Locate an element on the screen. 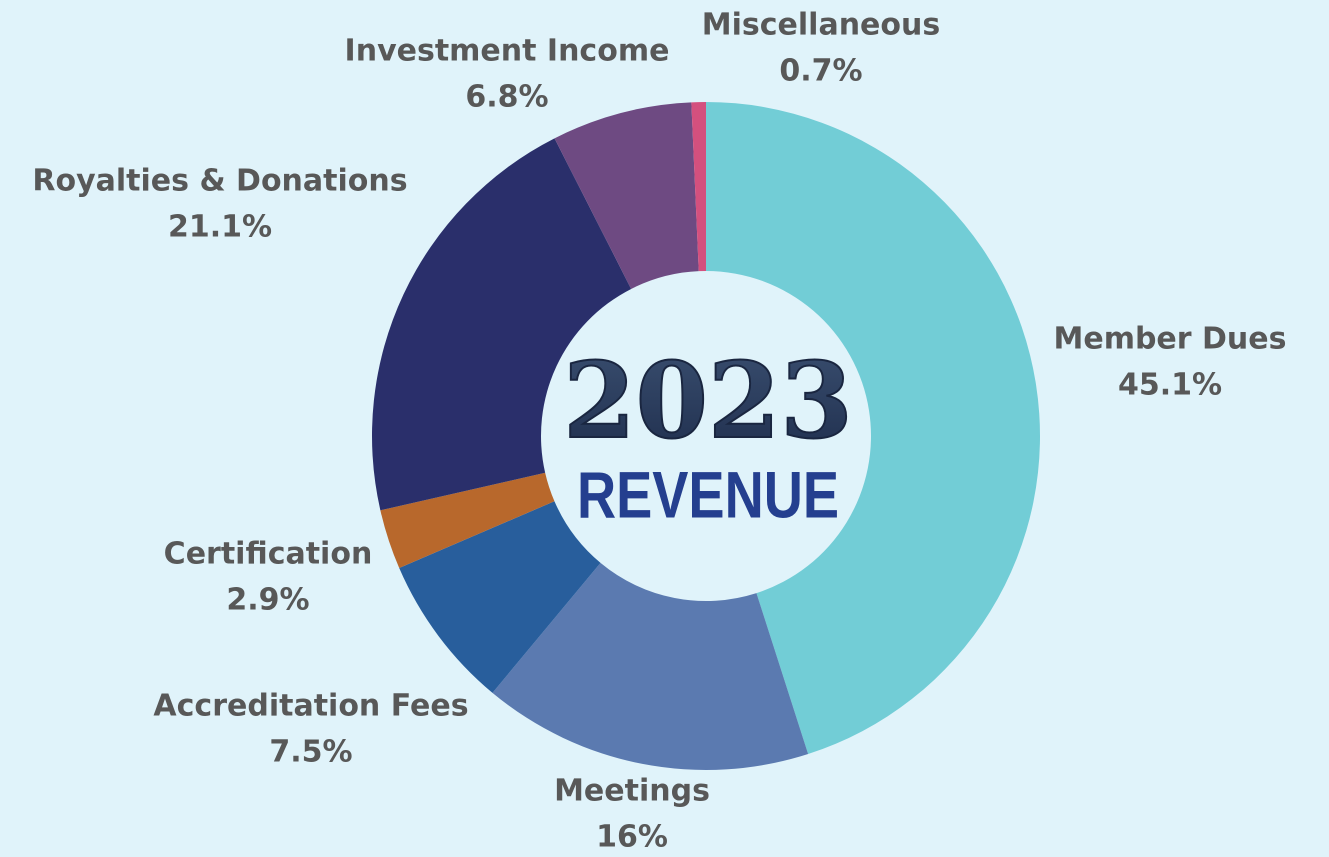  slice-label: Accreditation Fees is located at coordinates (310, 706).